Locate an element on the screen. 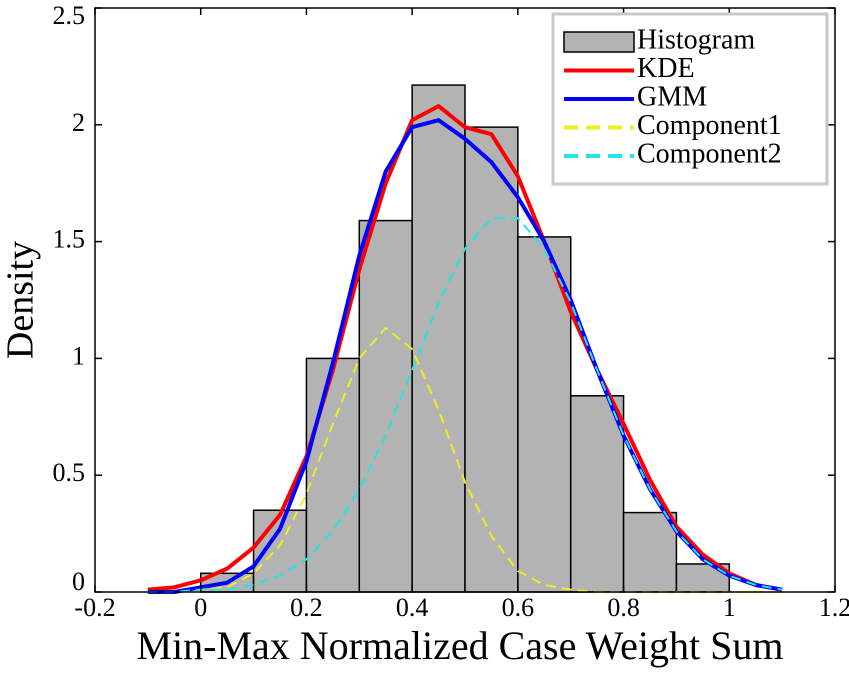 Image resolution: width=849 pixels, height=683 pixels. x-tick-label: 0 is located at coordinates (200, 607).